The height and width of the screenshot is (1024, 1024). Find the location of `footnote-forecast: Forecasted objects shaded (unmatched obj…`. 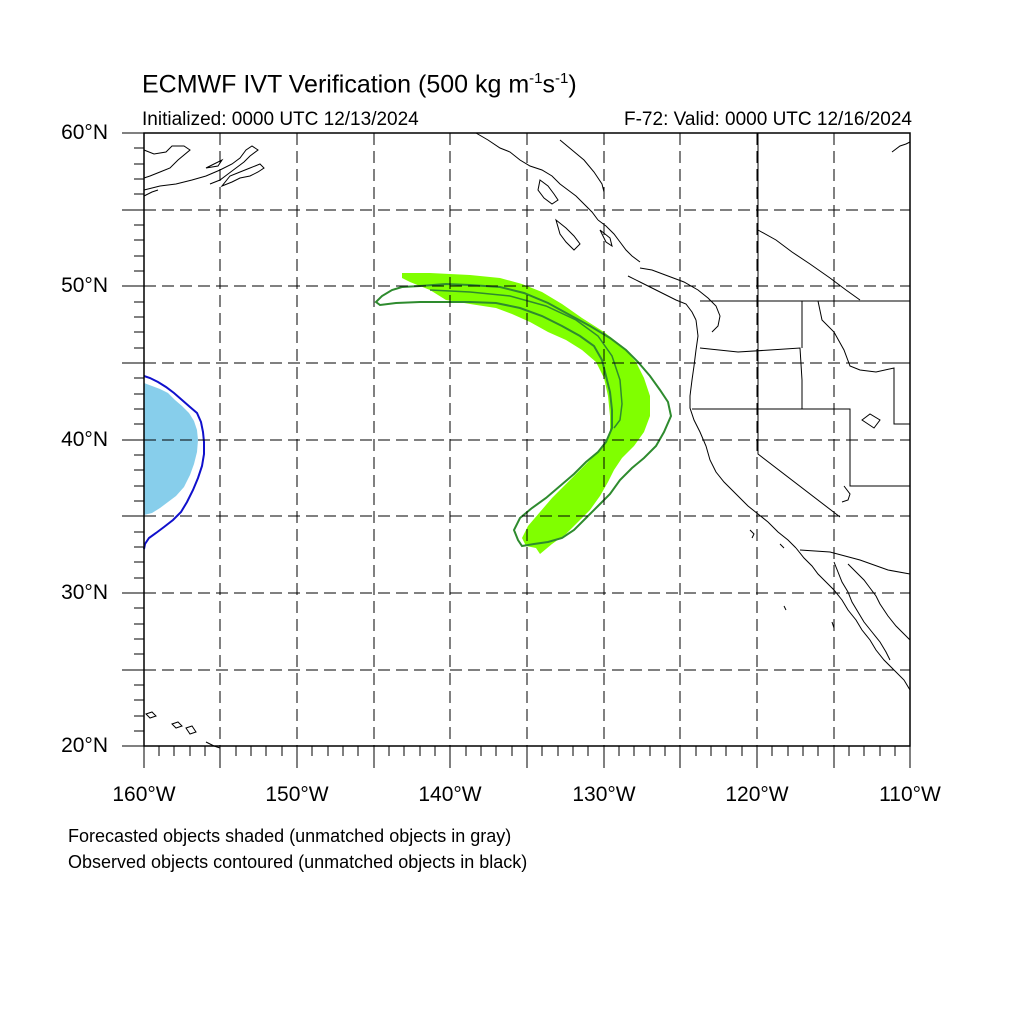

footnote-forecast: Forecasted objects shaded (unmatched obj… is located at coordinates (290, 836).